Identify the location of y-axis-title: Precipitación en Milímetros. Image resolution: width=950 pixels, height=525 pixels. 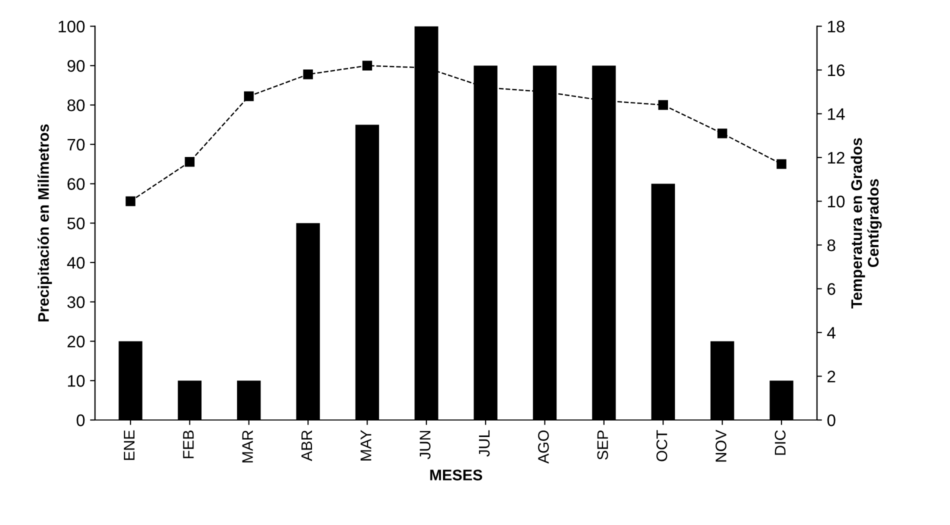
(45, 223).